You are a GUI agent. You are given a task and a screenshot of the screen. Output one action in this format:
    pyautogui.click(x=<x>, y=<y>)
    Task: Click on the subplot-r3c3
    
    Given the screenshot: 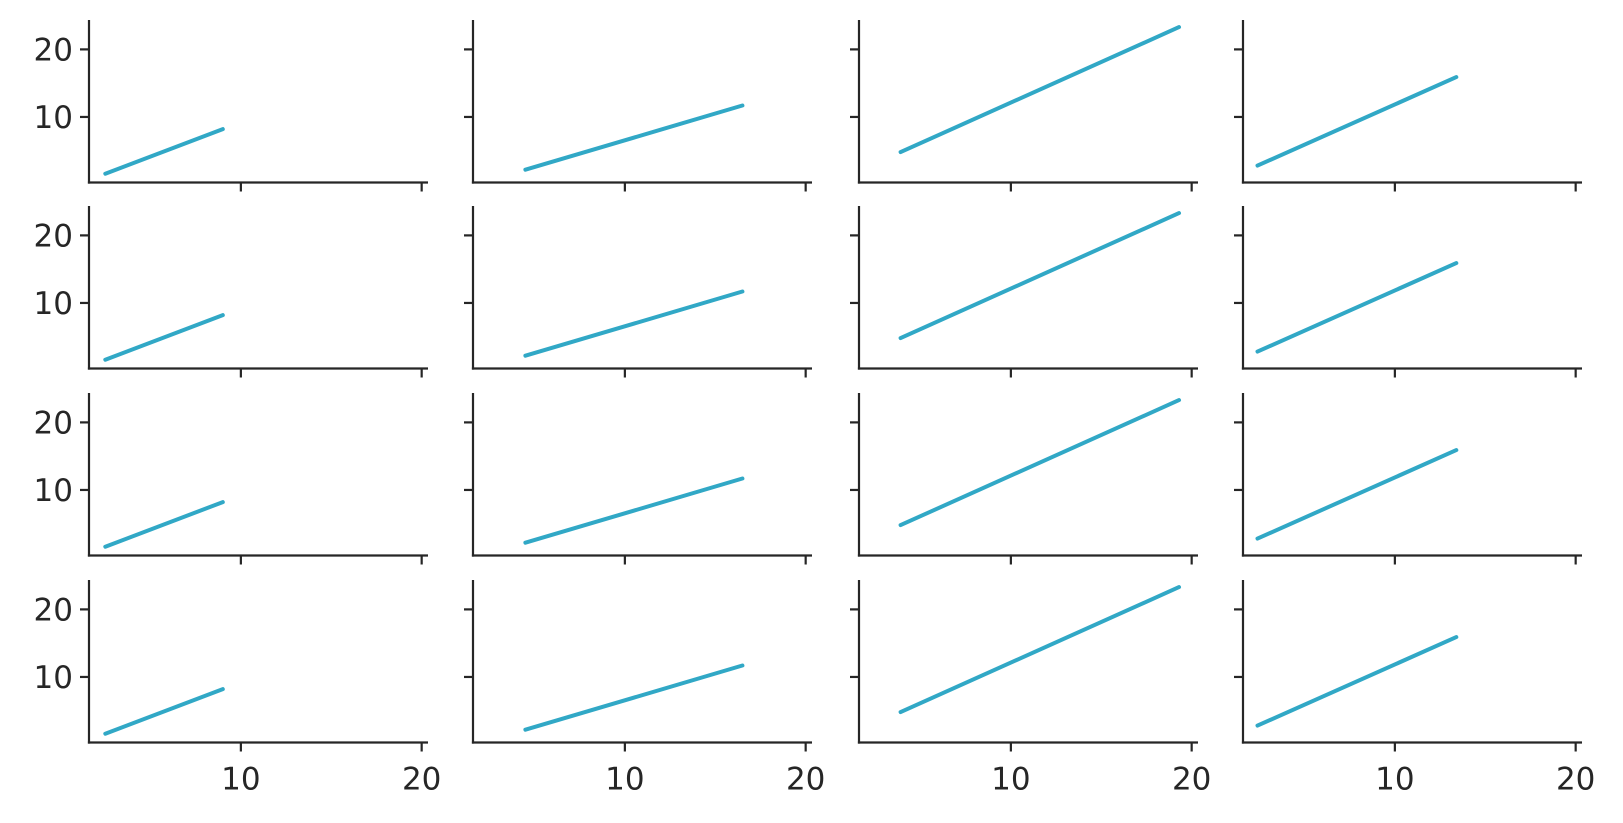 What is the action you would take?
    pyautogui.click(x=1024, y=479)
    